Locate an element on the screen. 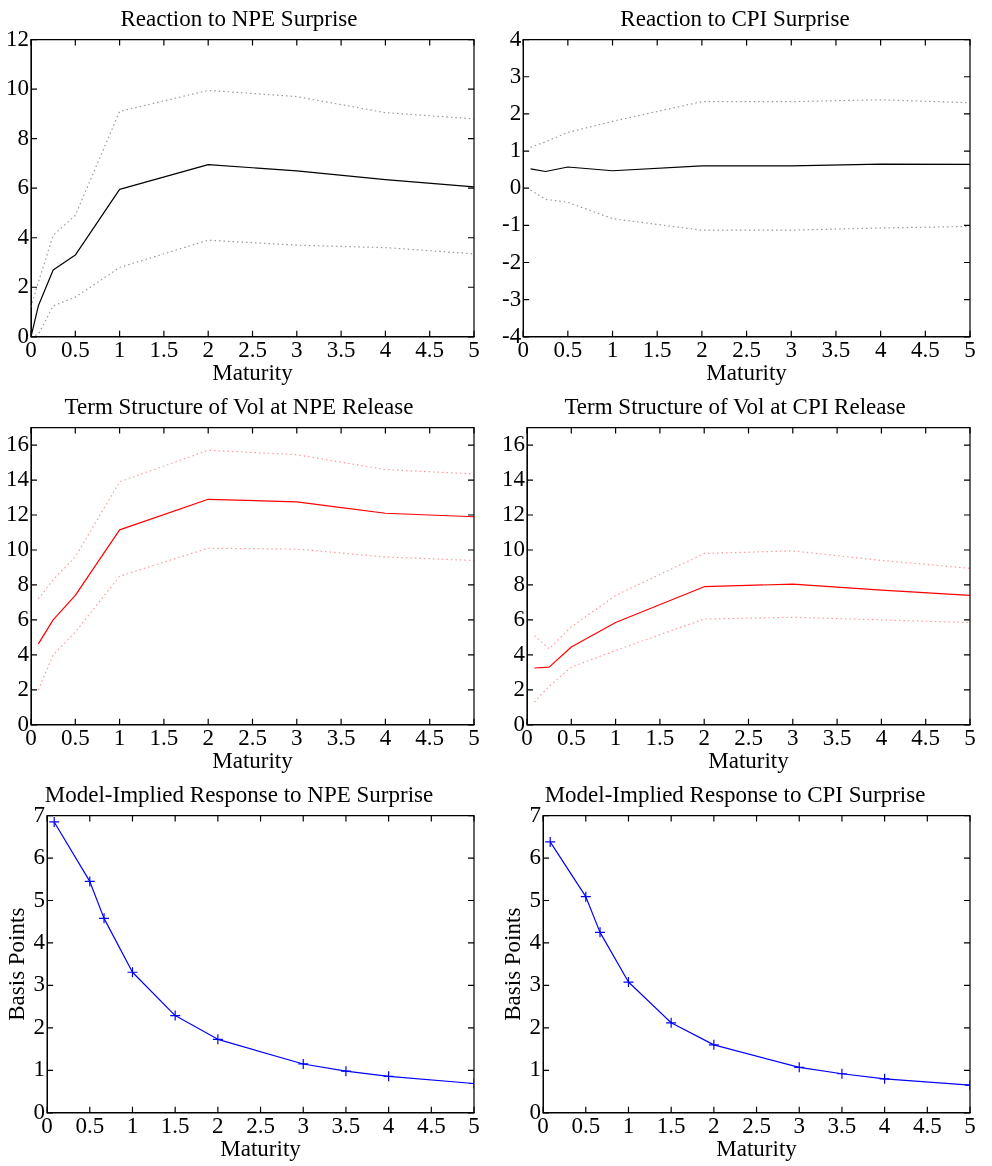 The width and height of the screenshot is (992, 1166). chart-title: Reaction to NPE Surprise is located at coordinates (239, 18).